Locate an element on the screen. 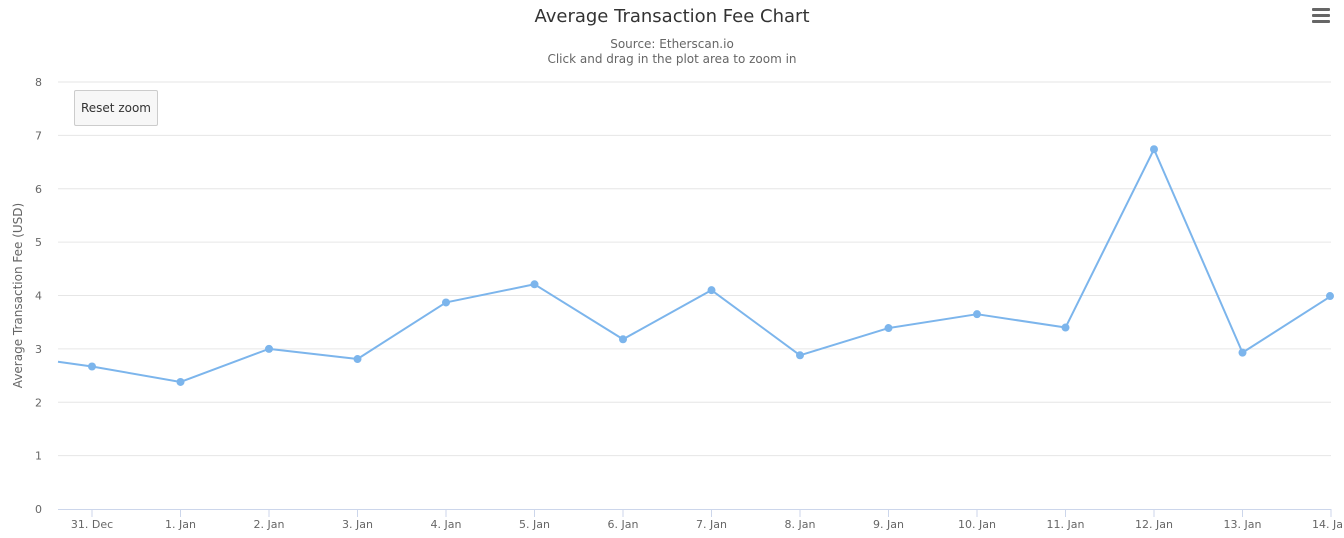 This screenshot has height=538, width=1344. y-tick-label: 3 is located at coordinates (38, 349).